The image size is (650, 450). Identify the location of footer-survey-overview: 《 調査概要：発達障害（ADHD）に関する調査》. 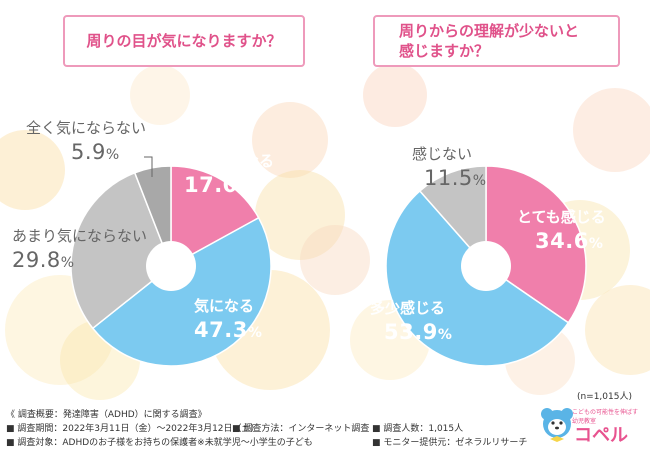
(106, 415).